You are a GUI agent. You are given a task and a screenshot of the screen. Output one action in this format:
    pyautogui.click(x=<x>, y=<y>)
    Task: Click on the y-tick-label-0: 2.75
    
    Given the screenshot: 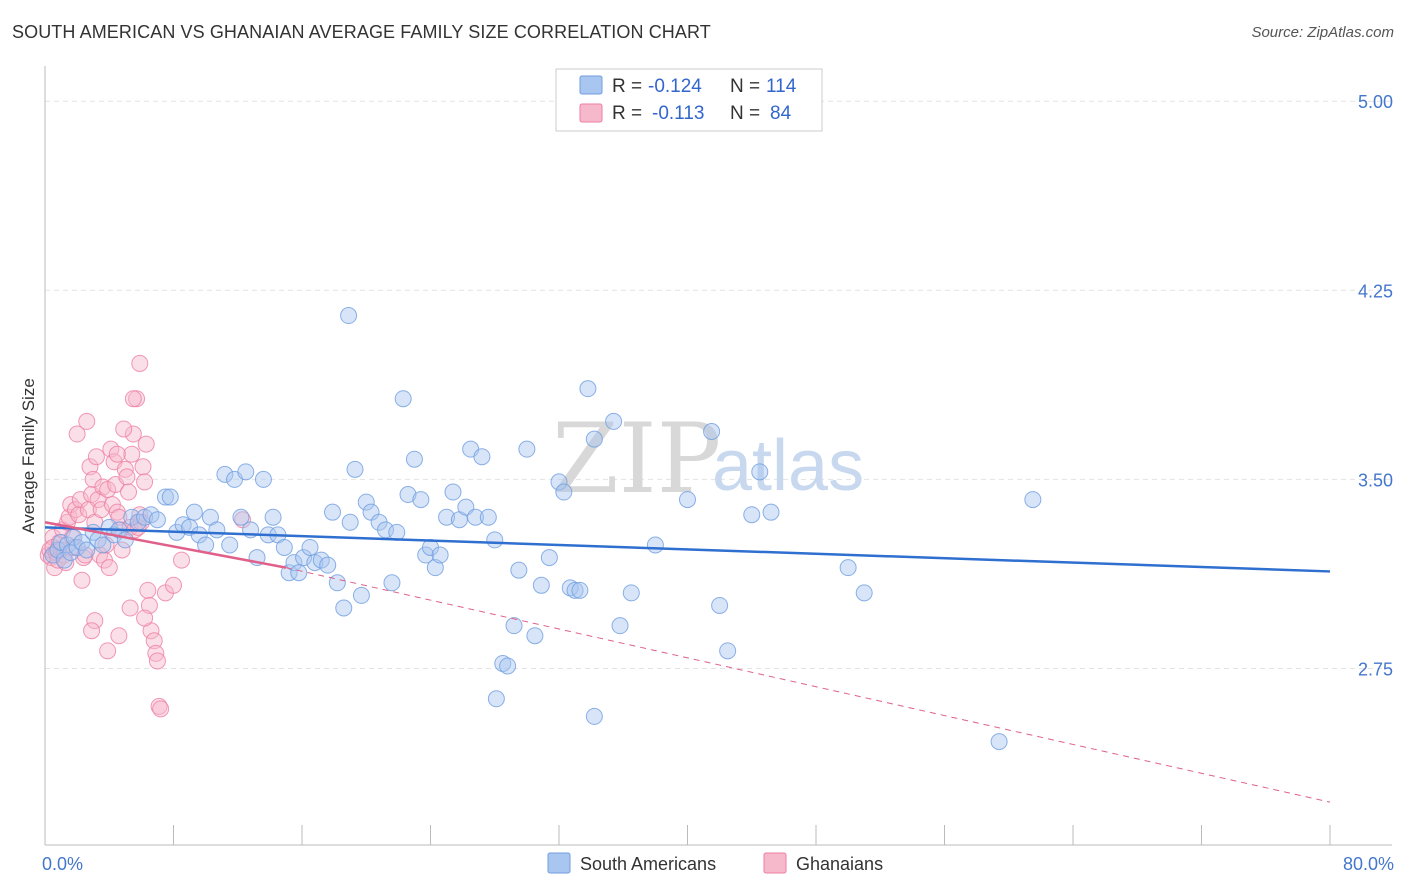 What is the action you would take?
    pyautogui.click(x=1375, y=670)
    